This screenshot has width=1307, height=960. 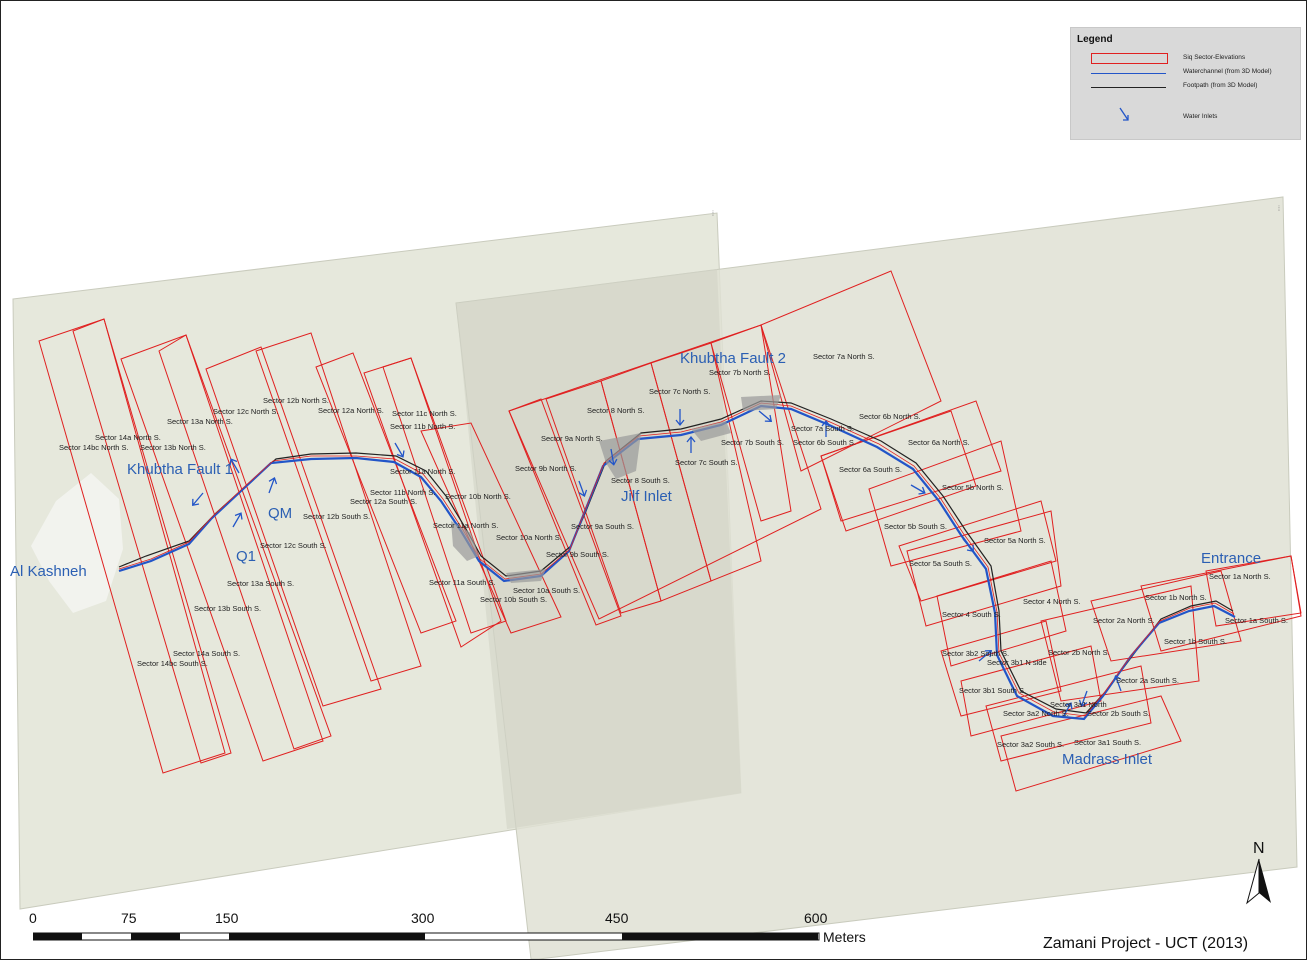 What do you see at coordinates (1195, 641) in the screenshot?
I see `sector-label: Sector 1b South S.` at bounding box center [1195, 641].